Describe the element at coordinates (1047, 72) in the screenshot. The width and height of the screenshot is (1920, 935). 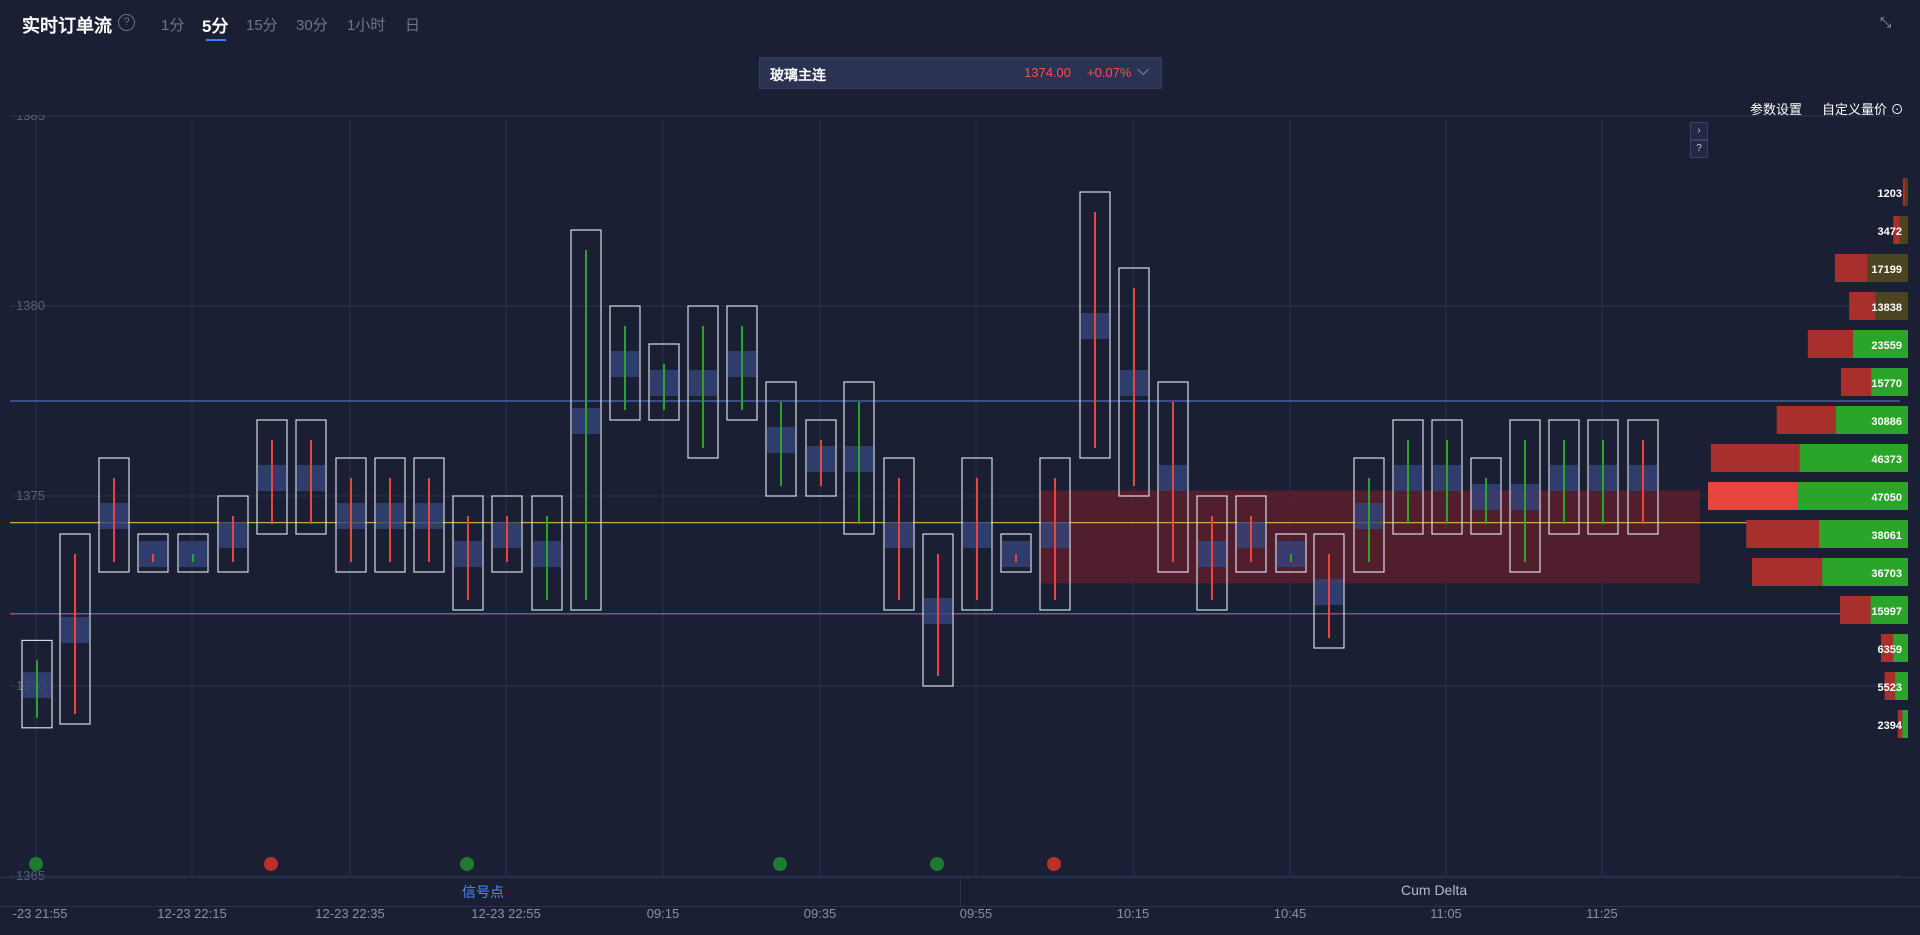
I see `symbol-price: 1374.00` at that location.